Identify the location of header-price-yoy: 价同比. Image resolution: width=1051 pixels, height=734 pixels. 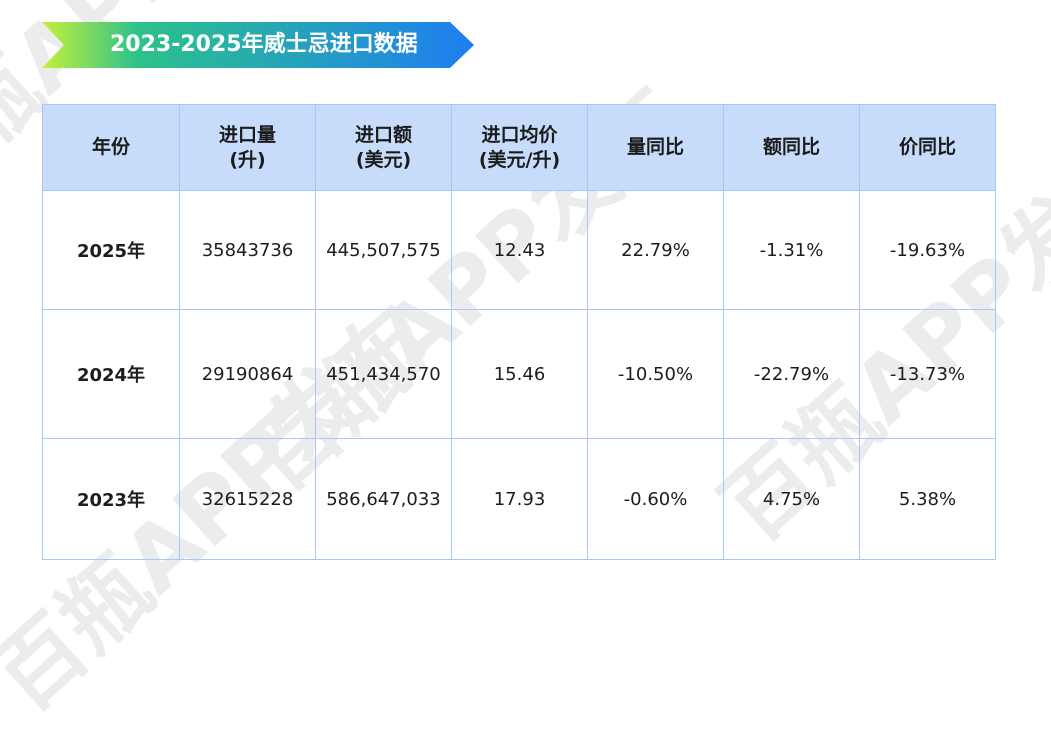
(927, 147).